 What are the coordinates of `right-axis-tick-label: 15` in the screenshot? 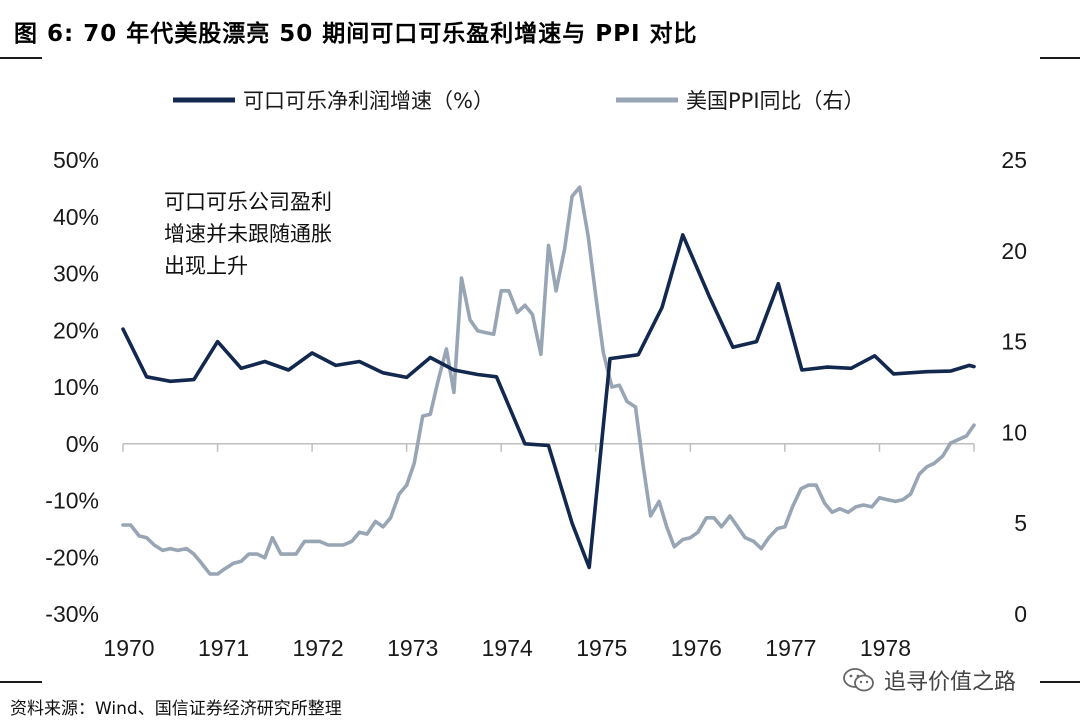 It's located at (1014, 342).